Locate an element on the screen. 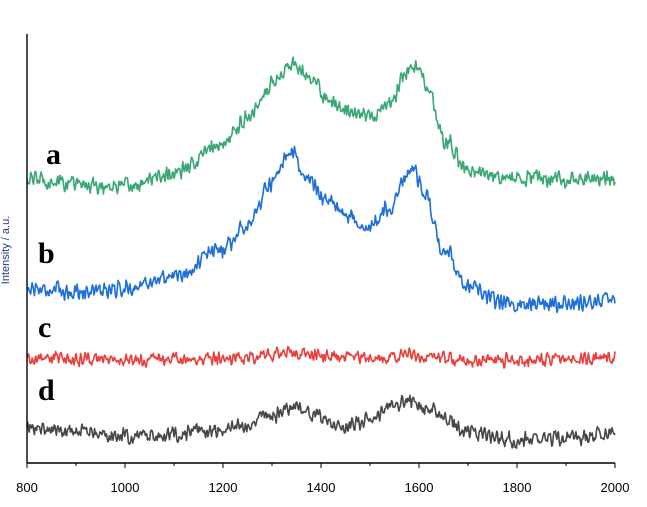 This screenshot has height=507, width=647. series-line-c is located at coordinates (321, 357).